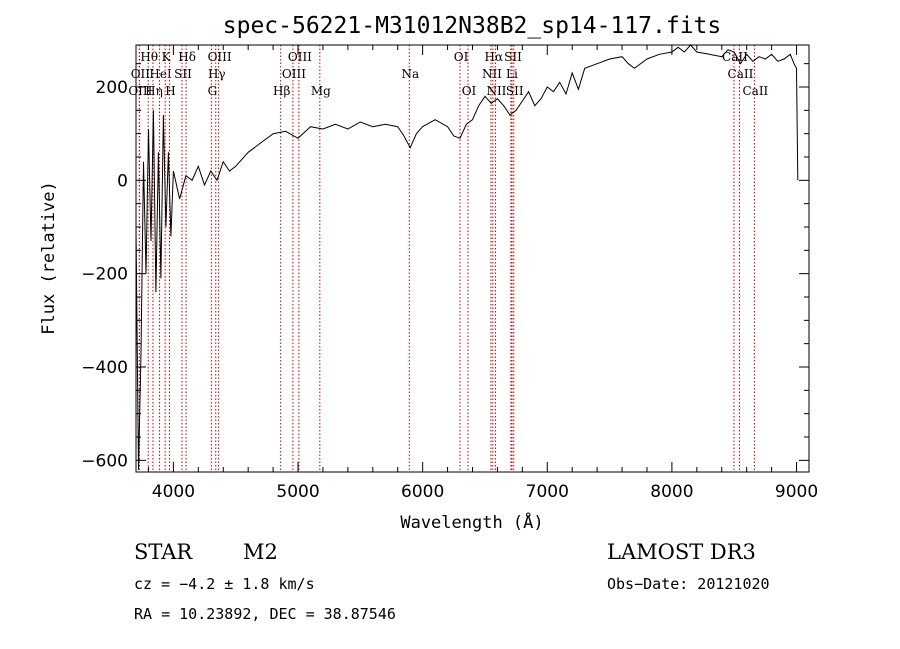  Describe the element at coordinates (297, 492) in the screenshot. I see `x-tick-label-5000: 5000` at that location.